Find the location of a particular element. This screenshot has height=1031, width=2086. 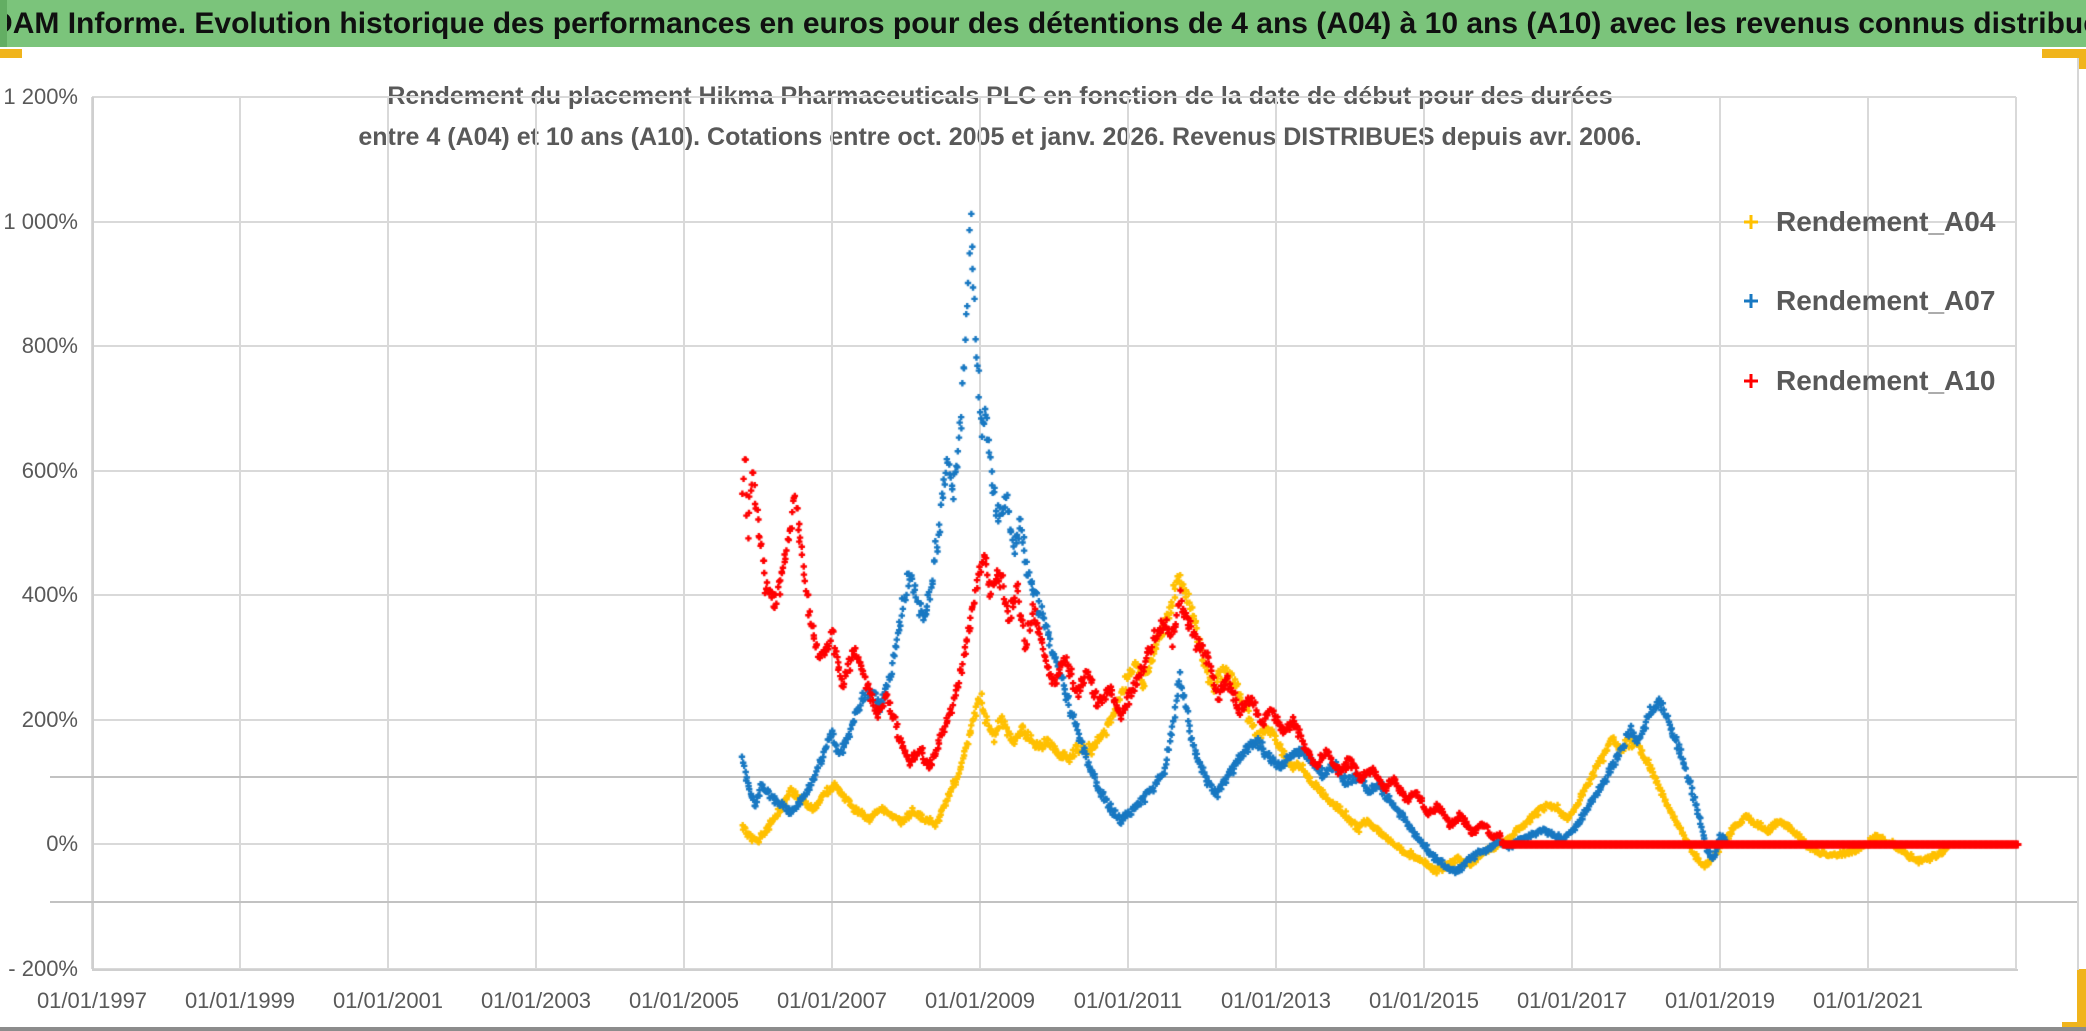

x-axis-label: 01/01/2015 is located at coordinates (1424, 1000).